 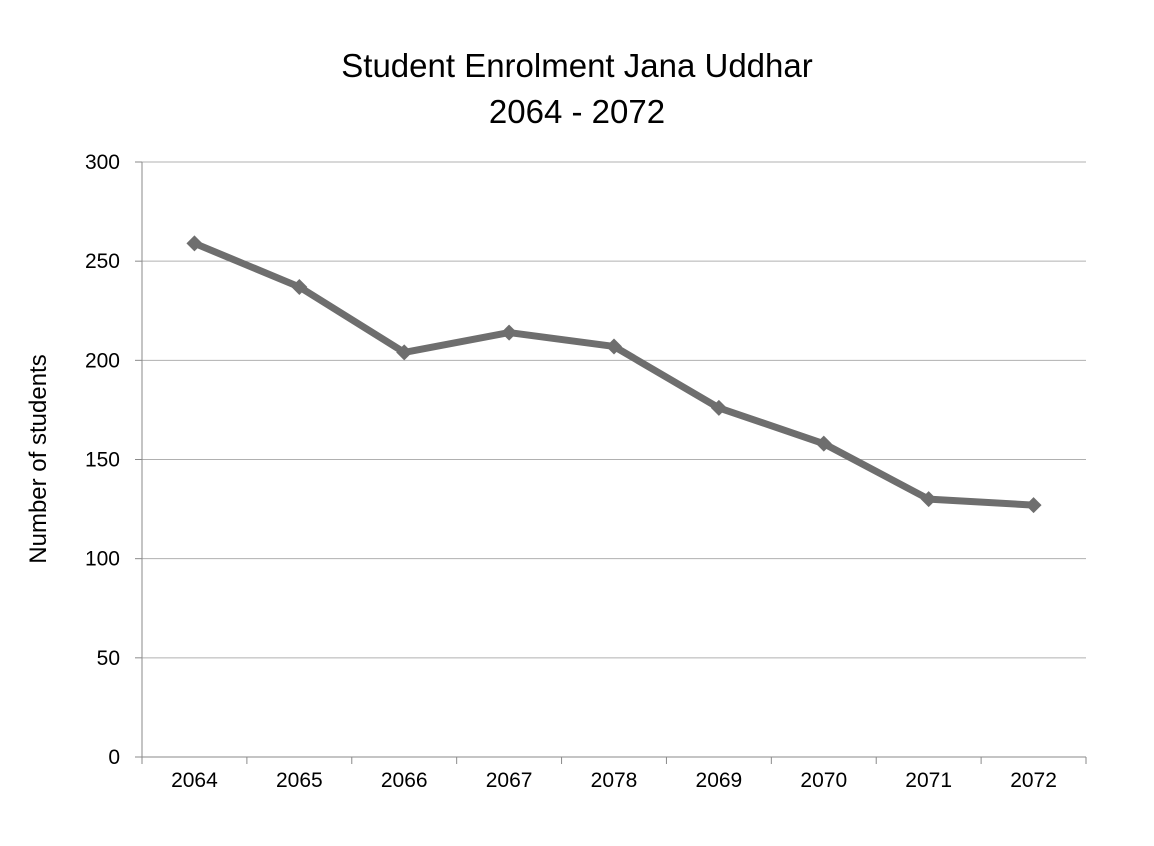 I want to click on chart-title: Student Enrolment Jana Uddhar, so click(x=577, y=65).